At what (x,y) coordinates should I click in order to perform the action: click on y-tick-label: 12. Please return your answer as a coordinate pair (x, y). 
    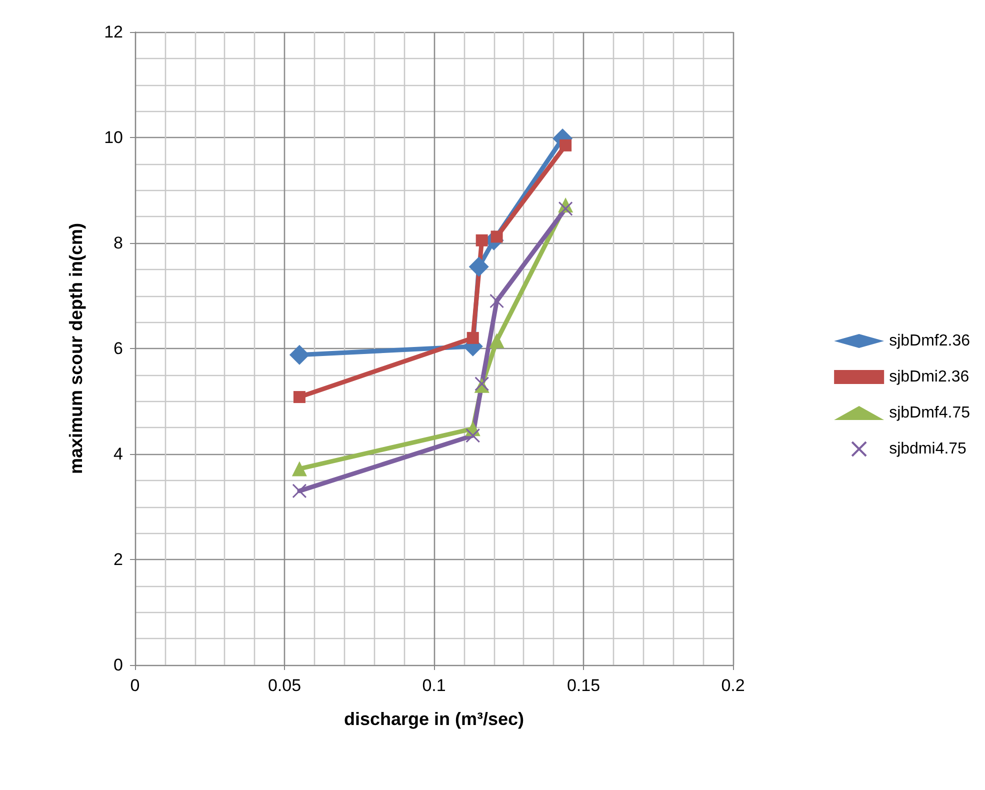
    Looking at the image, I should click on (113, 32).